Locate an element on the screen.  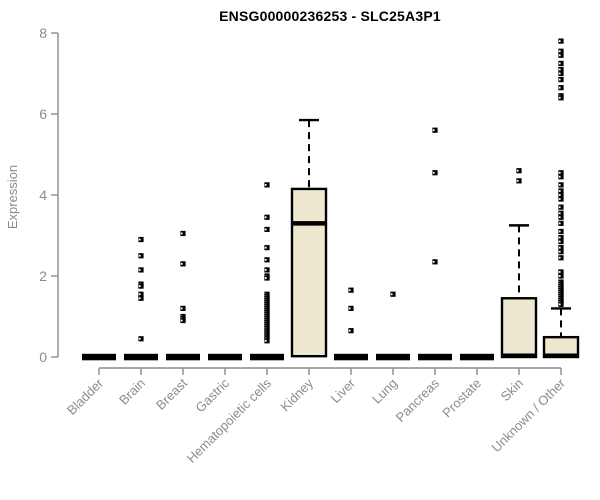
y-tick-label: 6 is located at coordinates (43, 114).